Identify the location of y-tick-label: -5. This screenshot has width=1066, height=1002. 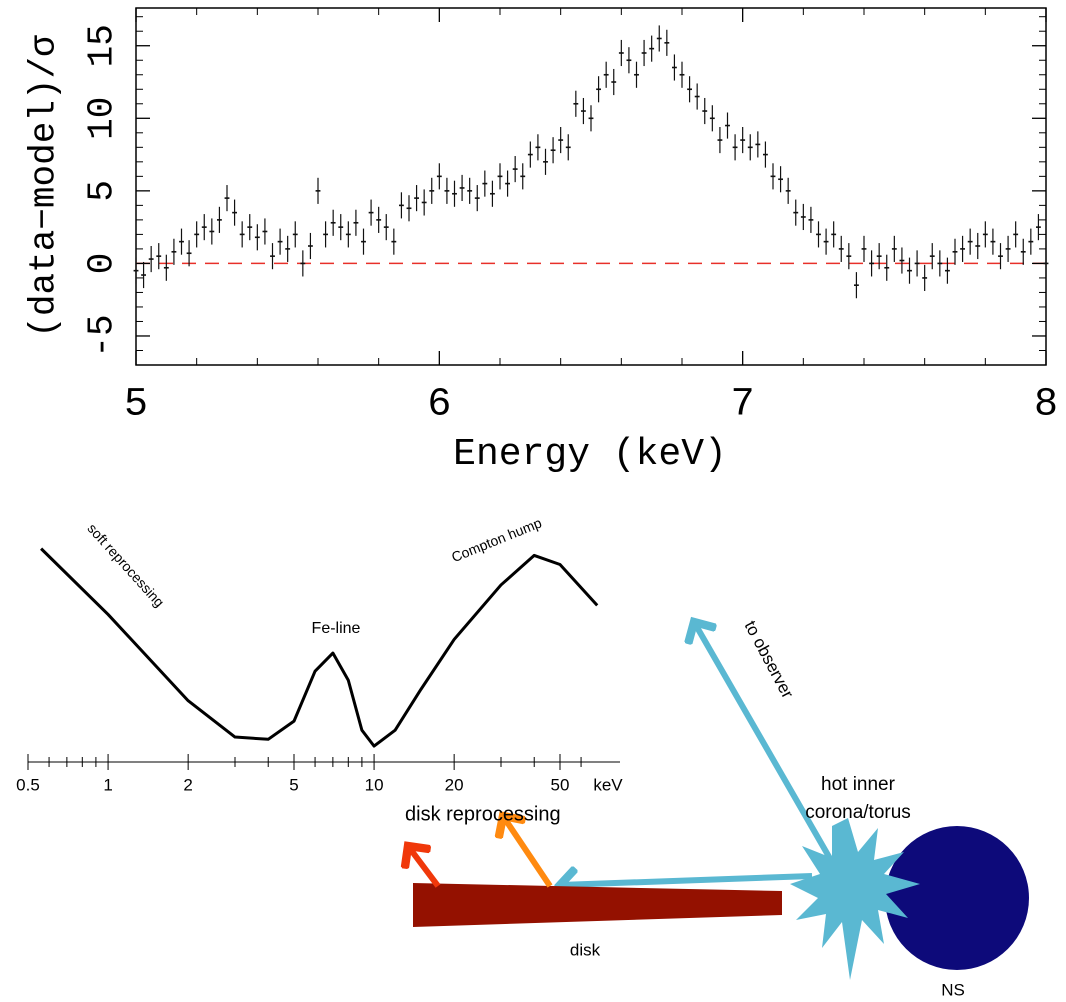
(102, 335).